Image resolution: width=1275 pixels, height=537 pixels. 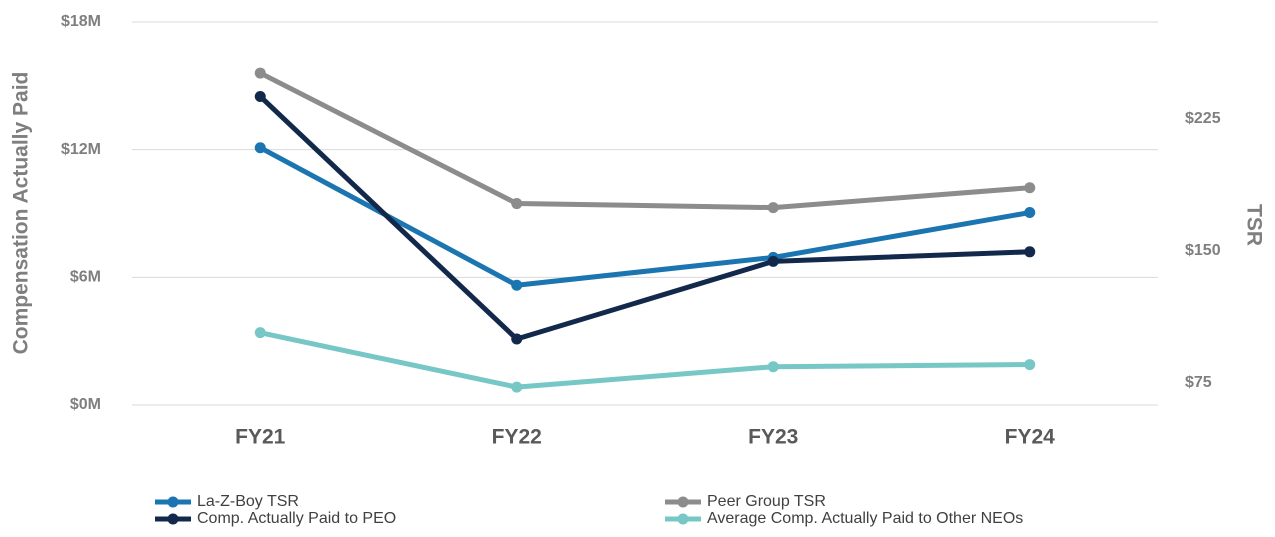 What do you see at coordinates (1198, 382) in the screenshot?
I see `y2-tick-label: $75` at bounding box center [1198, 382].